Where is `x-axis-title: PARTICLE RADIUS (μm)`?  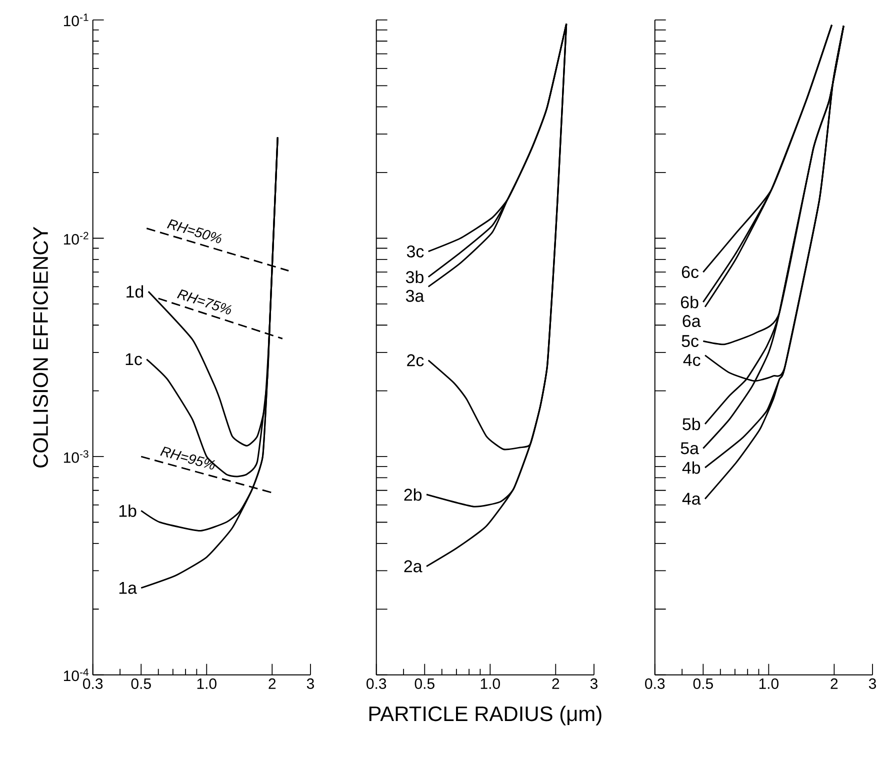
x-axis-title: PARTICLE RADIUS (μm) is located at coordinates (485, 716).